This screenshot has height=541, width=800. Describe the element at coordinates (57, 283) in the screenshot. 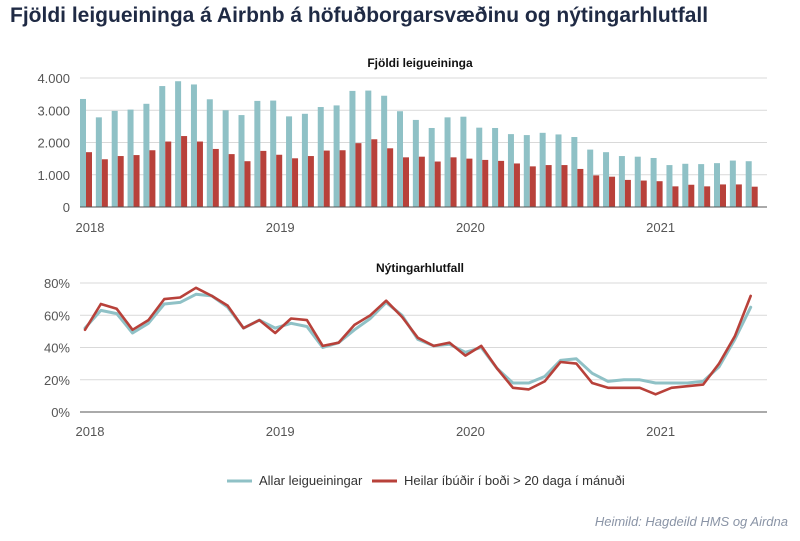

I see `line-y-tick-label: 80%` at that location.